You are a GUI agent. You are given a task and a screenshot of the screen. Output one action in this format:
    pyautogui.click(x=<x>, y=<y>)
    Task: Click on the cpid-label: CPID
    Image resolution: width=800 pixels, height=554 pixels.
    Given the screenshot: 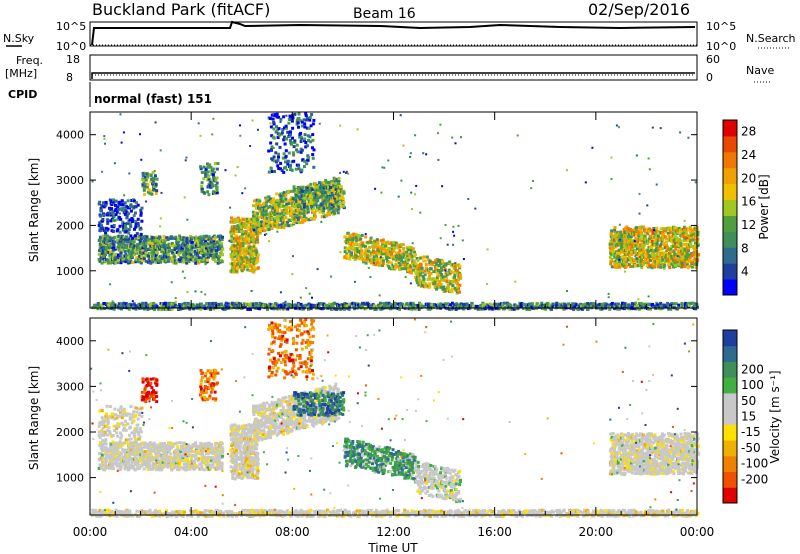 What is the action you would take?
    pyautogui.click(x=22, y=94)
    